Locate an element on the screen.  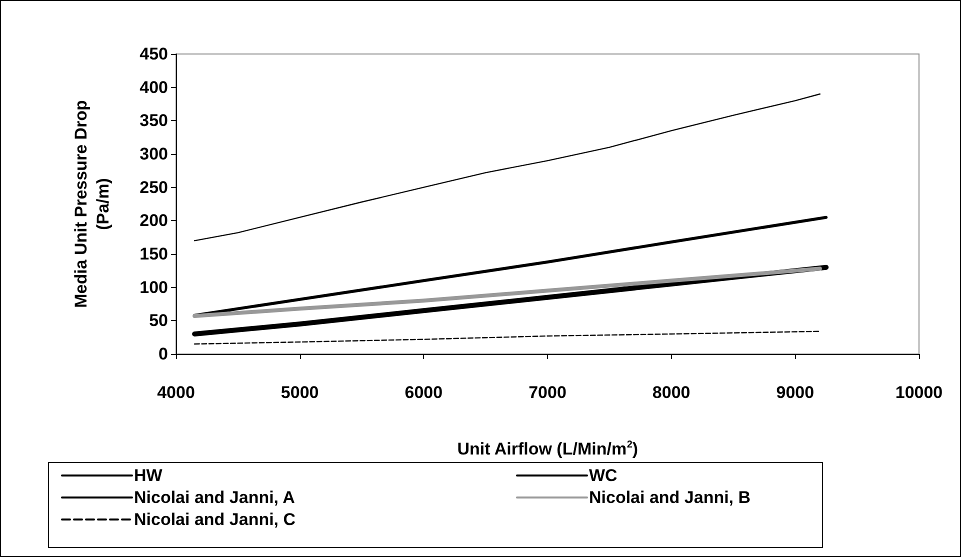
y-tick-label: 450 is located at coordinates (154, 54).